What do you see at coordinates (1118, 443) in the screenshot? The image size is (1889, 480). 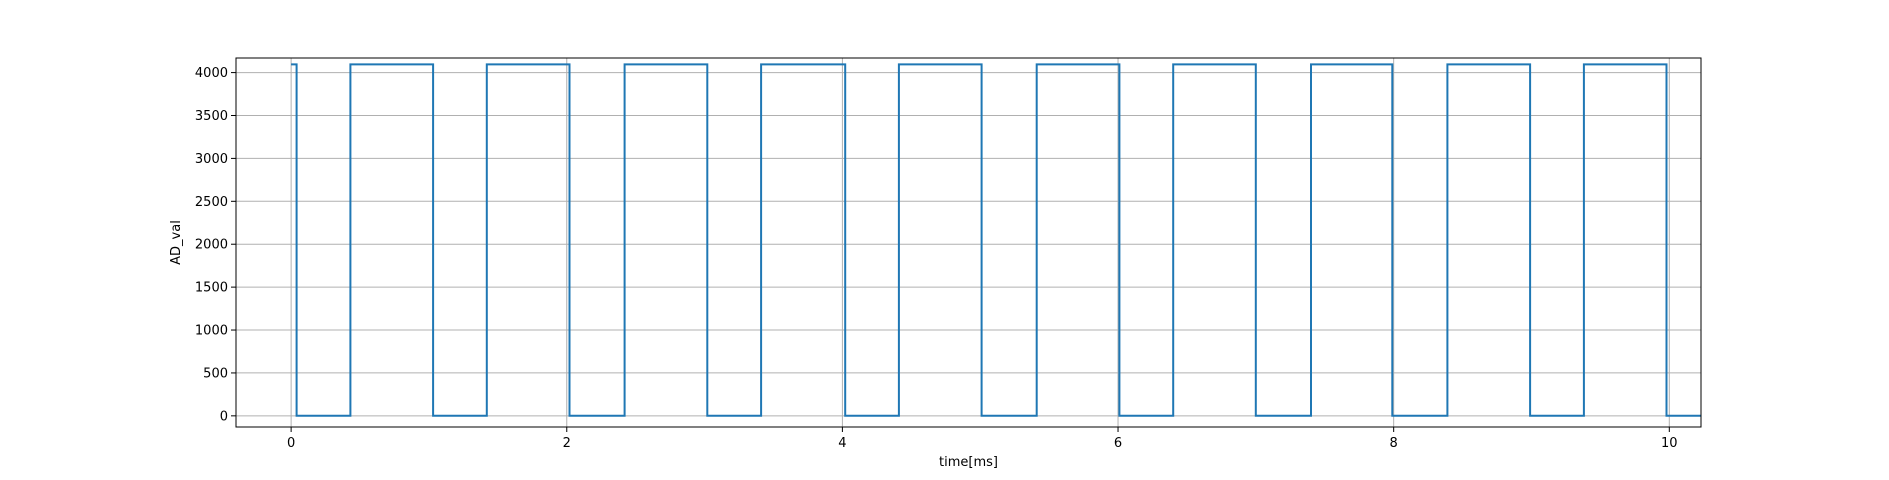 I see `x-tick-label: 6` at bounding box center [1118, 443].